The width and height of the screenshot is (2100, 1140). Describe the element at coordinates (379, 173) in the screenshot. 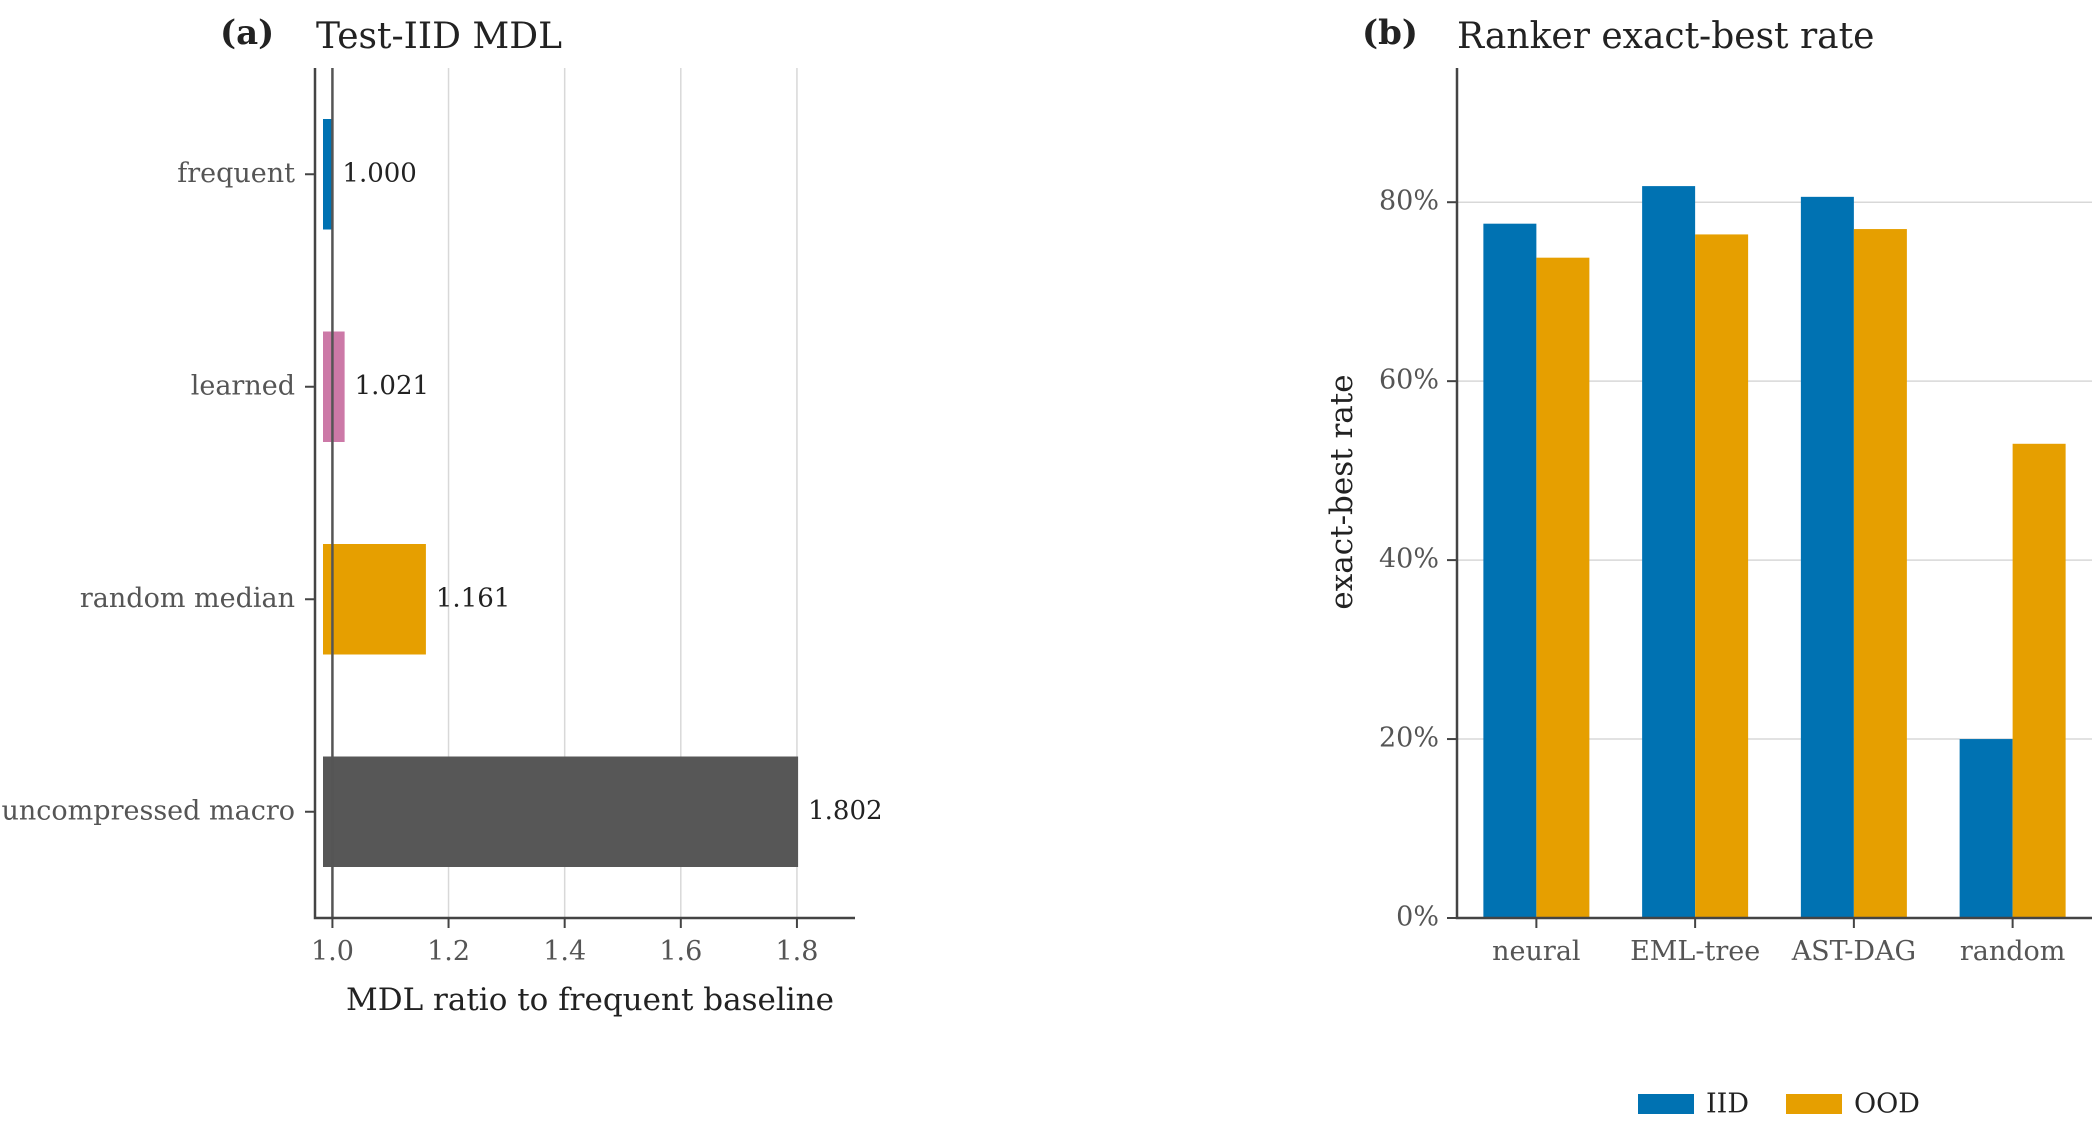

I see `value-label-frequent: 1.000` at that location.